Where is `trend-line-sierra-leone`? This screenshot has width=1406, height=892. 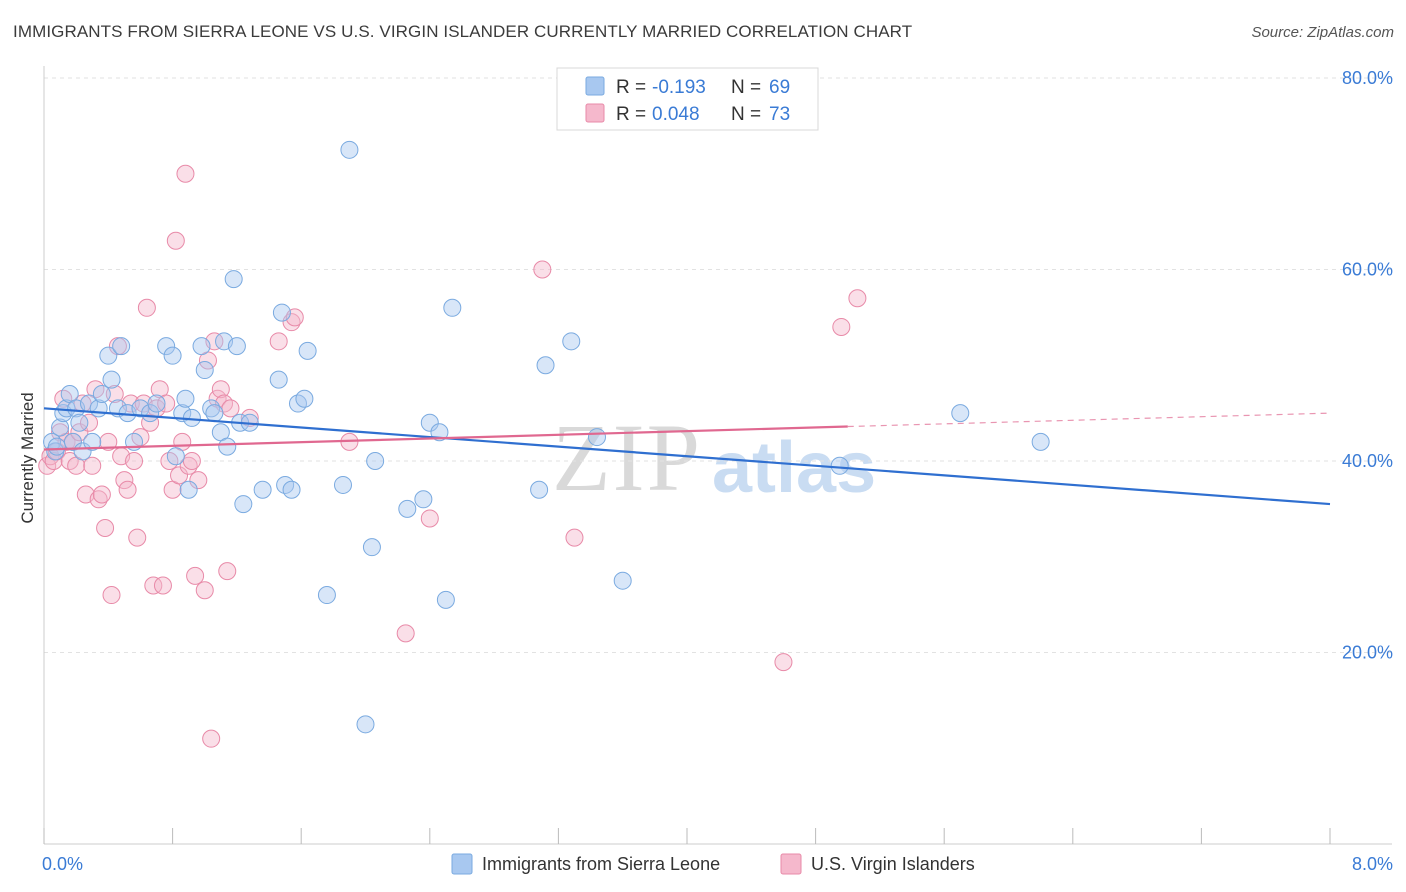 trend-line-sierra-leone is located at coordinates (687, 456).